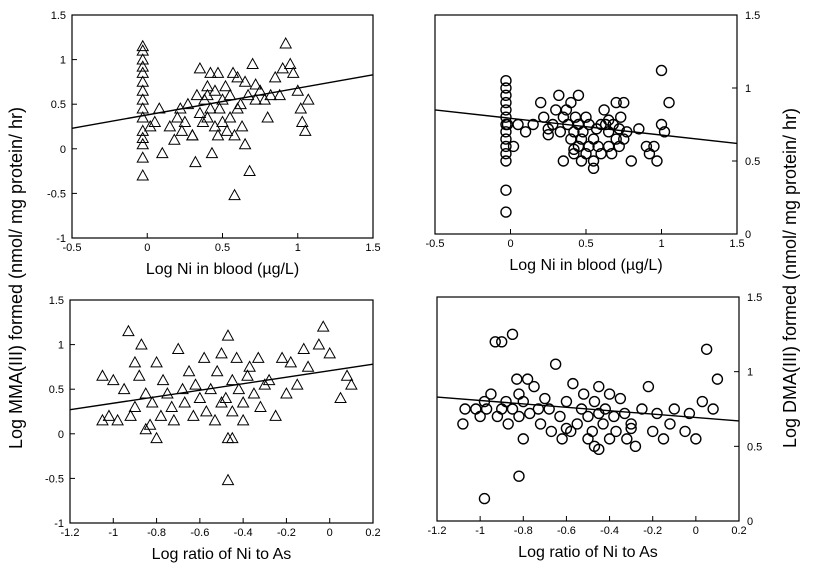 This screenshot has height=577, width=814. Describe the element at coordinates (435, 244) in the screenshot. I see `x-tick-label: -0.5` at that location.